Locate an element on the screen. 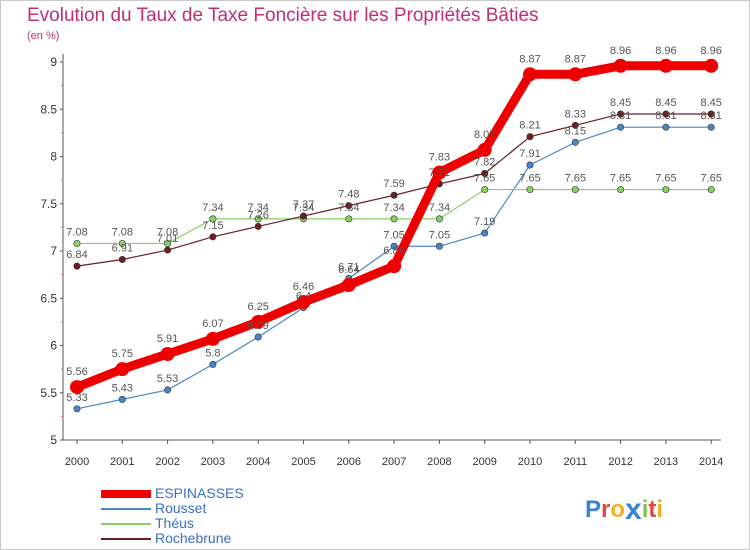 This screenshot has height=550, width=750. legend-swatch-espinasses is located at coordinates (126, 494).